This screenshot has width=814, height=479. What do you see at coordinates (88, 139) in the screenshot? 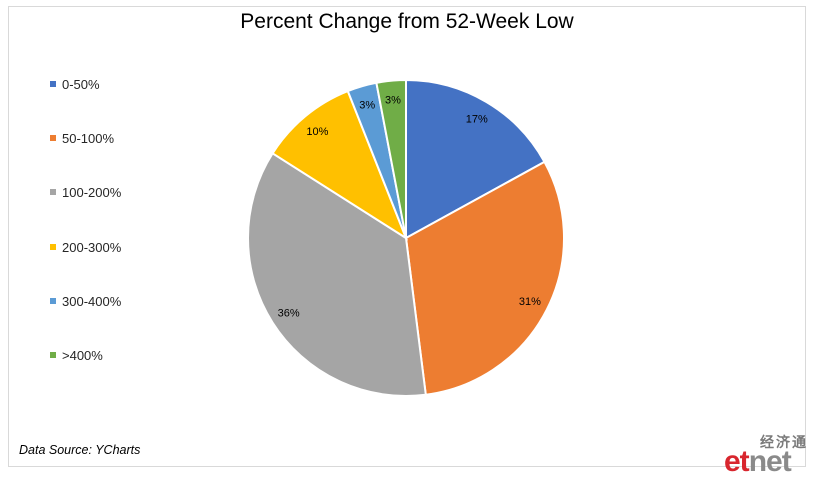
I see `legend-label: 50-100%` at bounding box center [88, 139].